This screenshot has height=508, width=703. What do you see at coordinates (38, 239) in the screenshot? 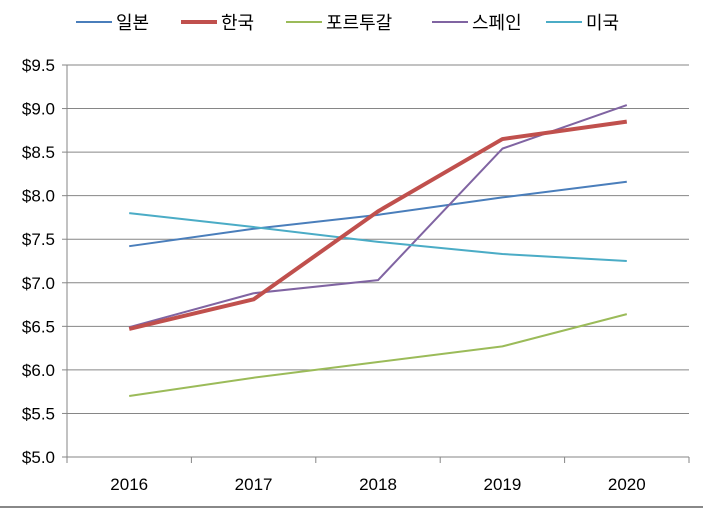
I see `y-tick-label: $7.5` at bounding box center [38, 239].